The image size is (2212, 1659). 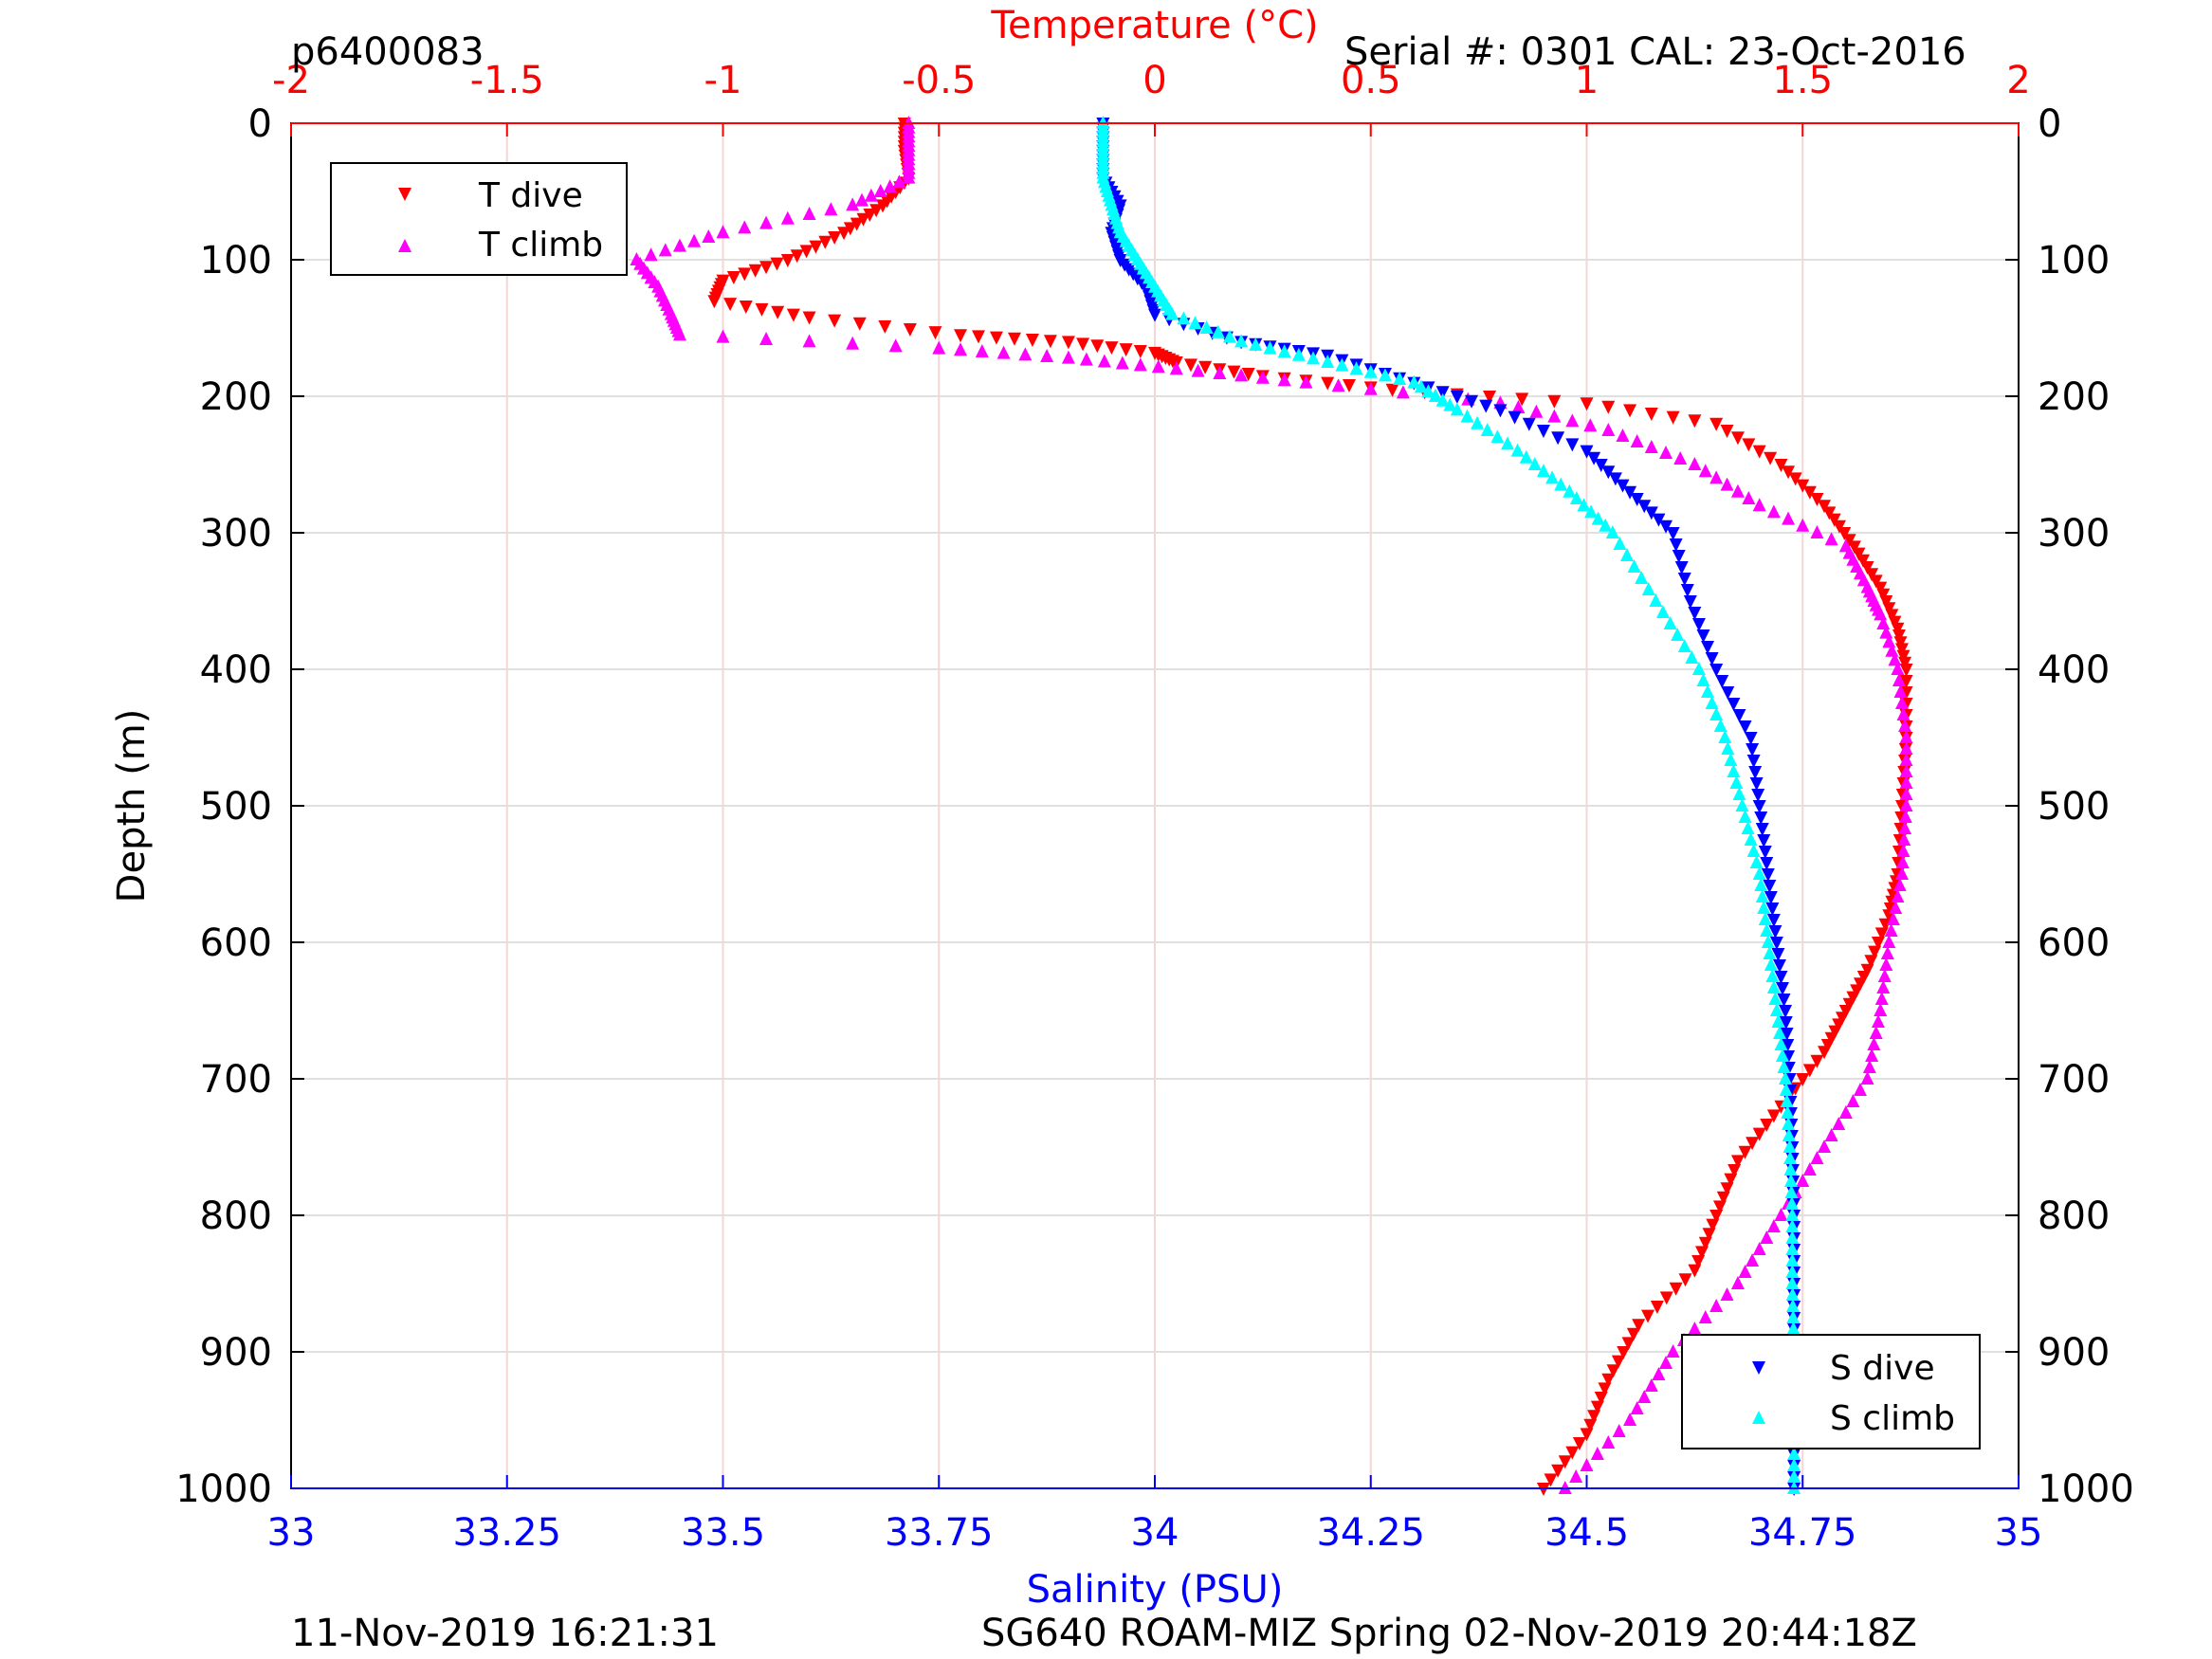 I want to click on depth-tick-label-left: 0, so click(x=260, y=124).